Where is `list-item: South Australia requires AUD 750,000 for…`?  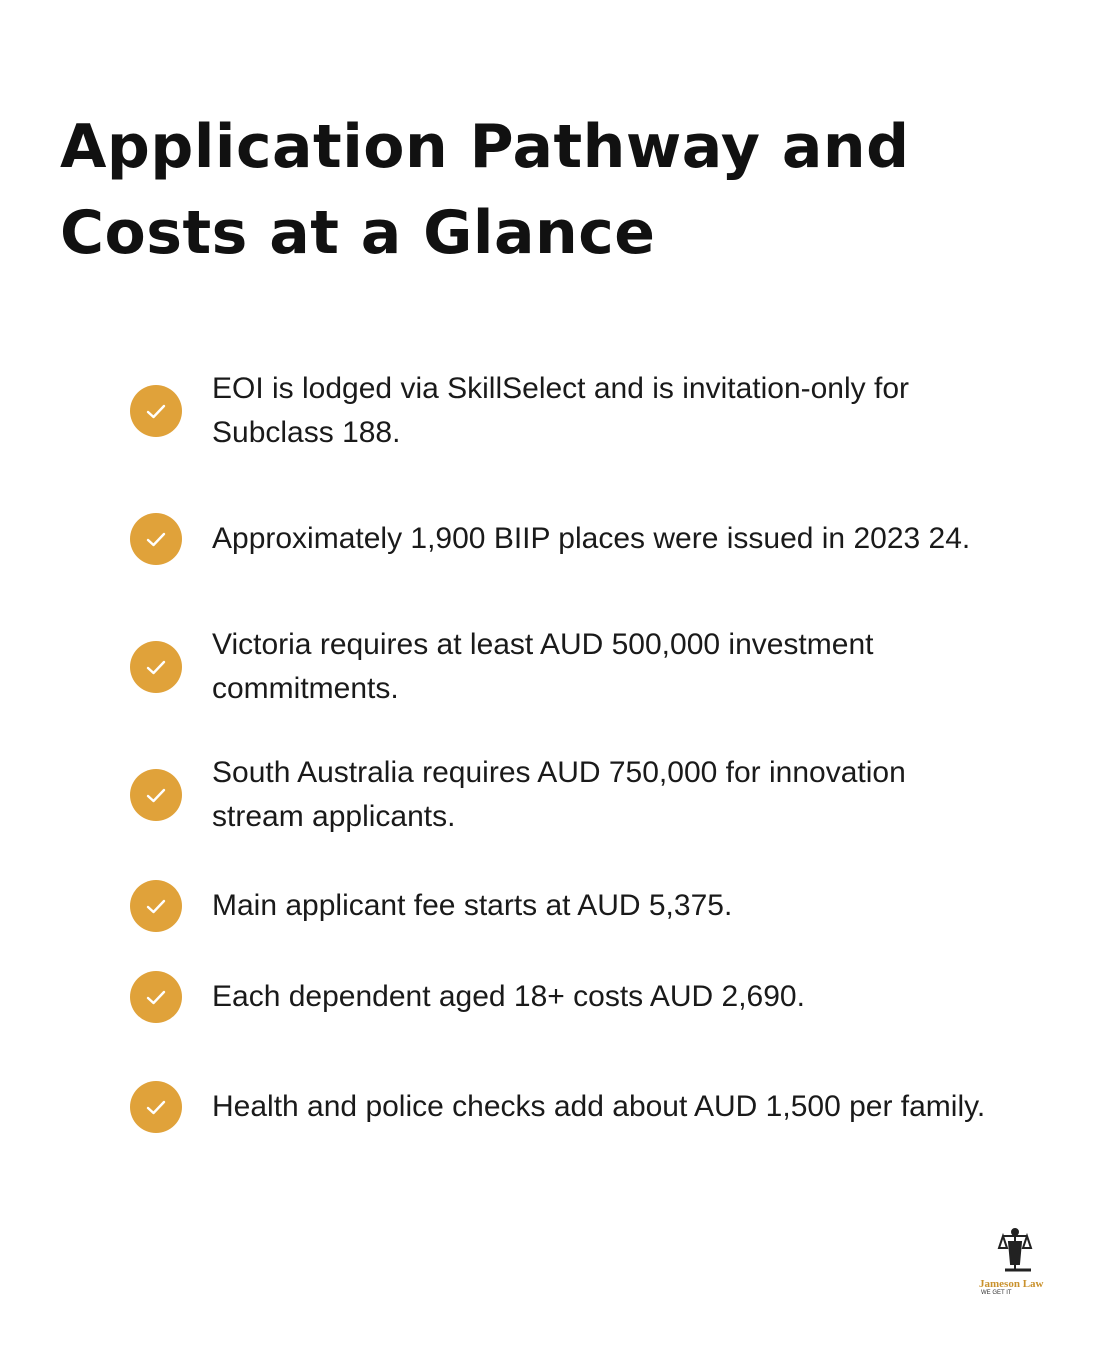
list-item: South Australia requires AUD 750,000 for… is located at coordinates (580, 795).